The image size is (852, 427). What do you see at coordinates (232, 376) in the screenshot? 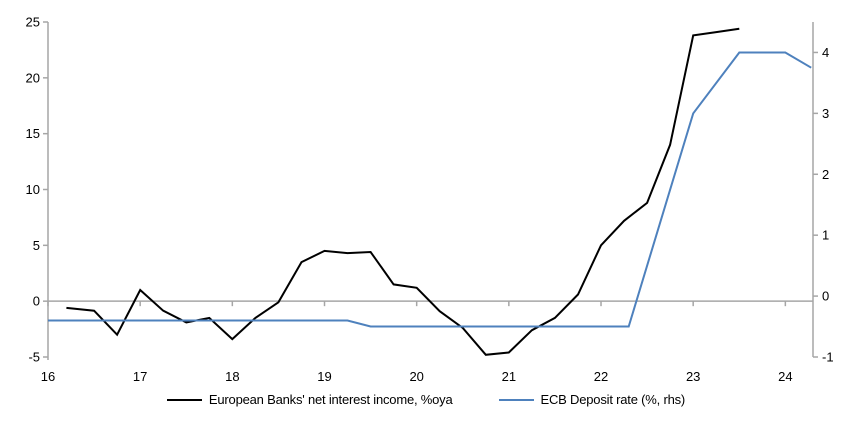
I see `svg-text: 18` at bounding box center [232, 376].